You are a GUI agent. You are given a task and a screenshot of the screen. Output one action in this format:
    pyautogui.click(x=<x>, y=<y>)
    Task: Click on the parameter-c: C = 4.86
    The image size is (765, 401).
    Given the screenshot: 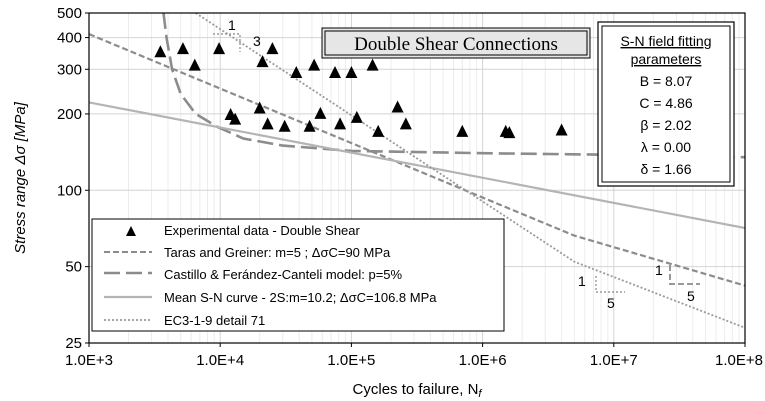 What is the action you would take?
    pyautogui.click(x=666, y=103)
    